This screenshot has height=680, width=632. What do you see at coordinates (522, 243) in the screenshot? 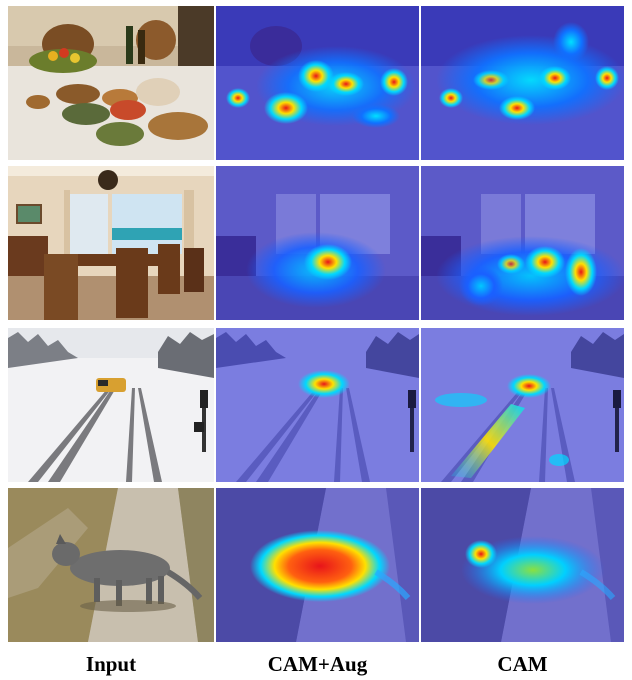
I see `cam-heatmap-dining-room` at bounding box center [522, 243].